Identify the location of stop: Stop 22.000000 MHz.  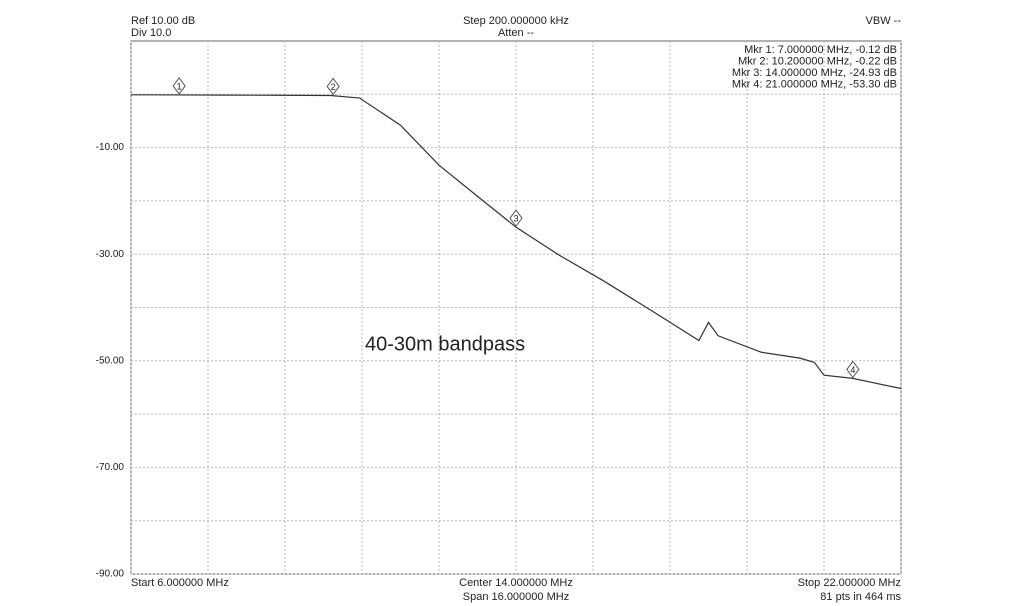
(849, 583).